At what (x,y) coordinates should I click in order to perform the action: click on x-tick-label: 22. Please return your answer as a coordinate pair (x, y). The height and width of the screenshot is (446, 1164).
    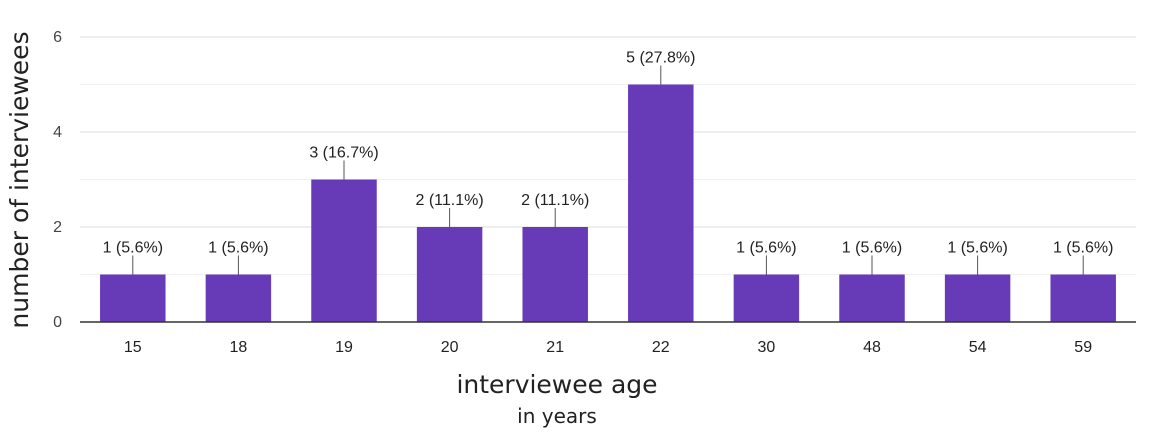
    Looking at the image, I should click on (661, 347).